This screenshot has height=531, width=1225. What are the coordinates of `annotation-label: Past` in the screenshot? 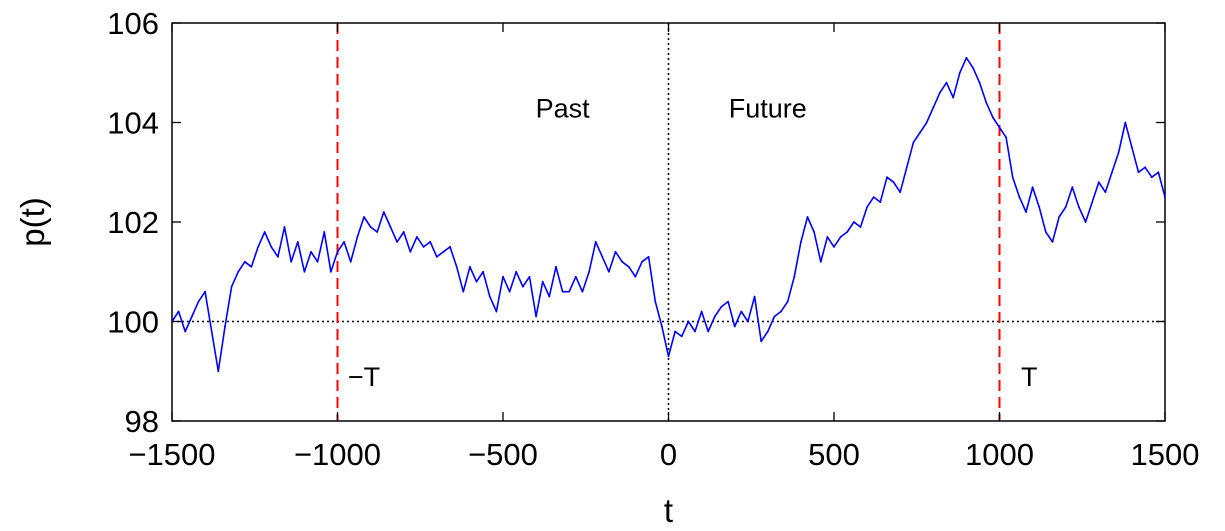 It's located at (563, 109).